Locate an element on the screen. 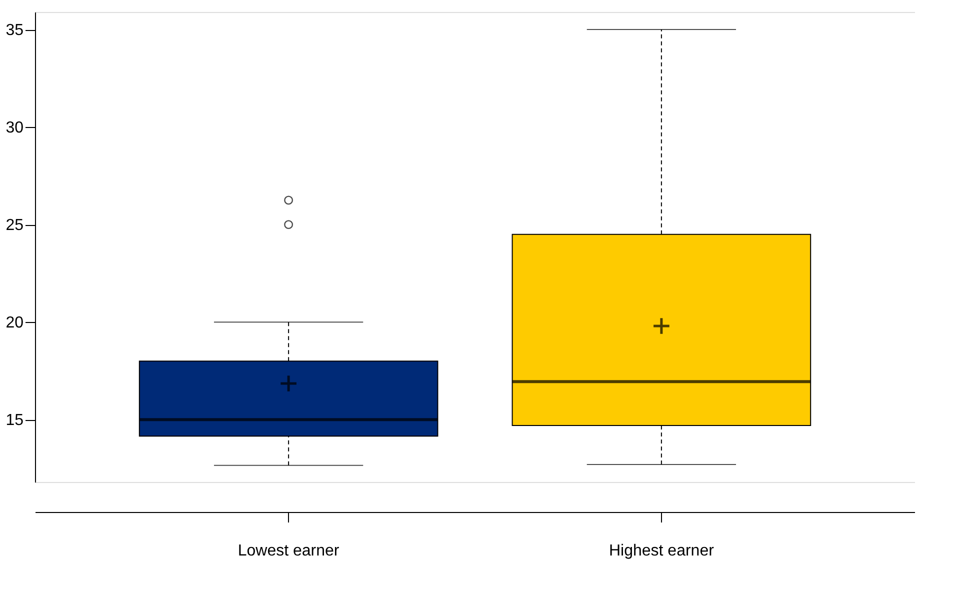 This screenshot has height=601, width=972. y-tick-label: 20 is located at coordinates (15, 323).